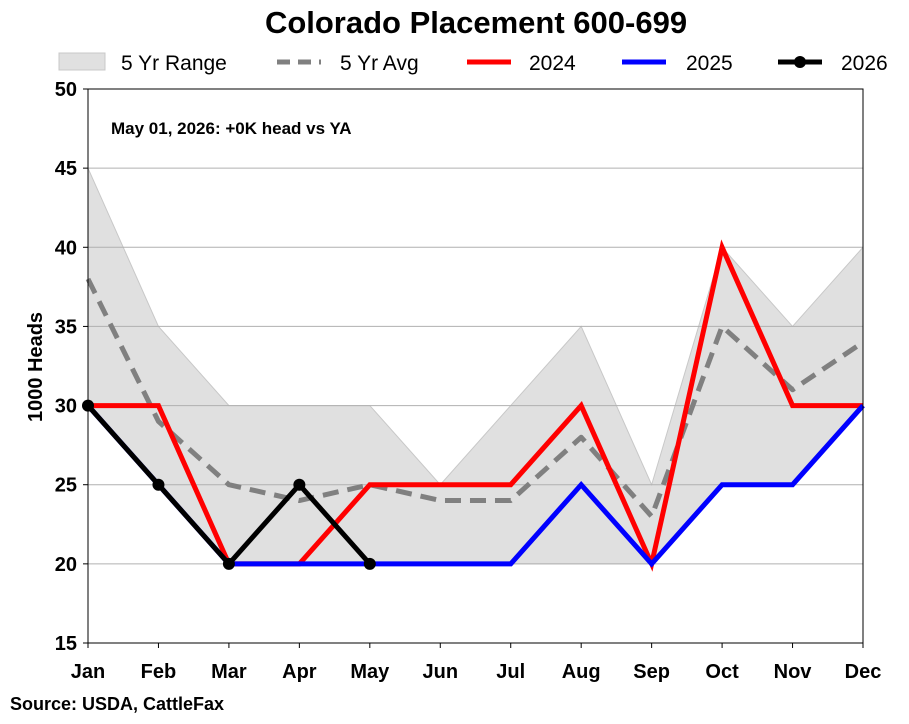 Image resolution: width=909 pixels, height=724 pixels. Describe the element at coordinates (66, 169) in the screenshot. I see `y-tick-label: 45` at that location.